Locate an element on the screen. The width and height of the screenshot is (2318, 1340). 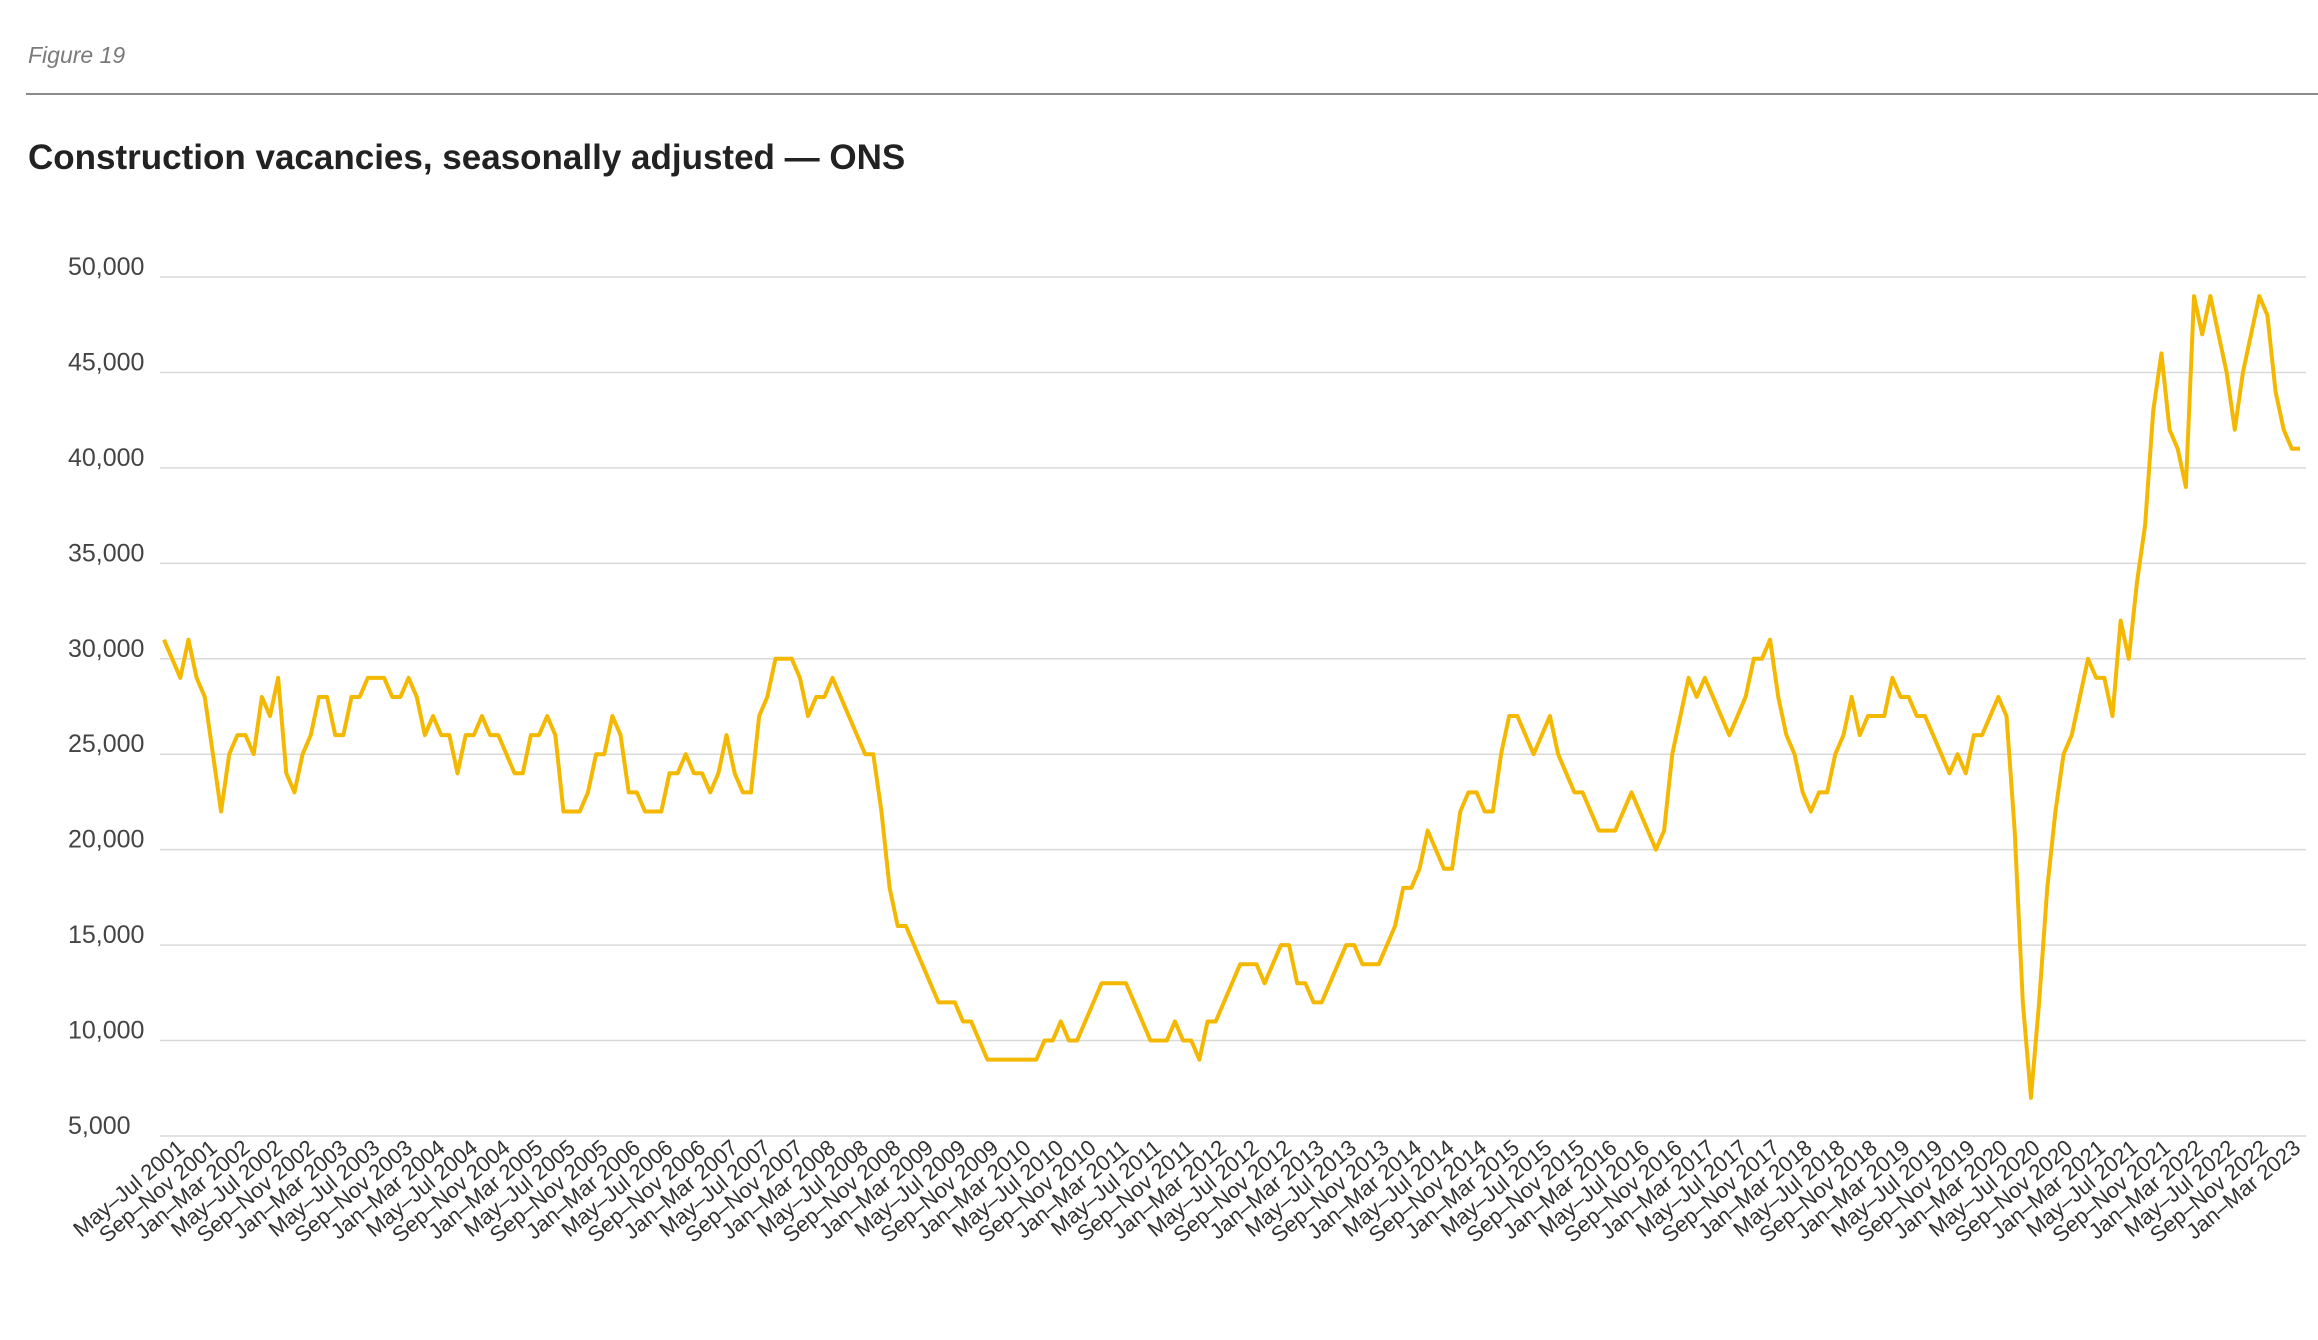
y-tick-label: 20,000 is located at coordinates (106, 840).